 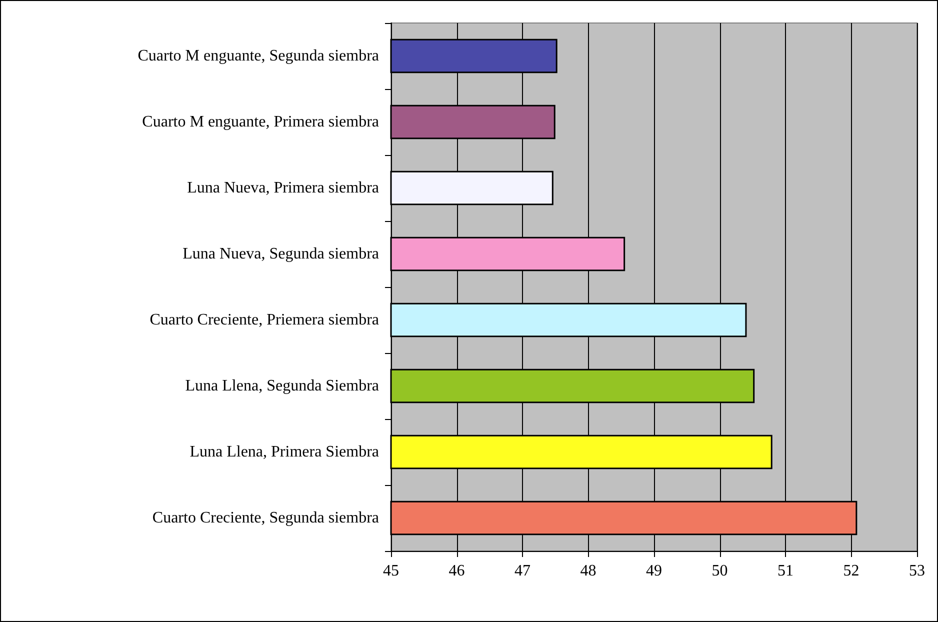 I want to click on x-tick-label: 51, so click(x=786, y=571).